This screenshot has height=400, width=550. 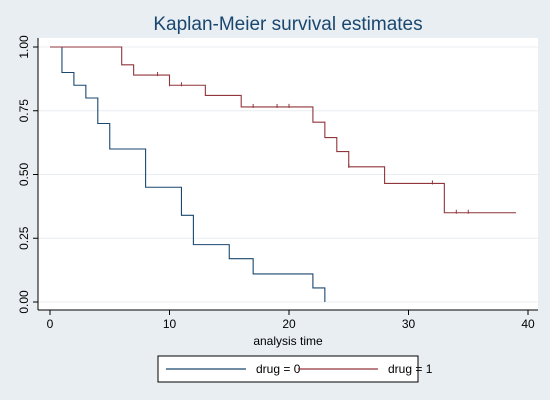 I want to click on x-tick-label: 0, so click(x=50, y=324).